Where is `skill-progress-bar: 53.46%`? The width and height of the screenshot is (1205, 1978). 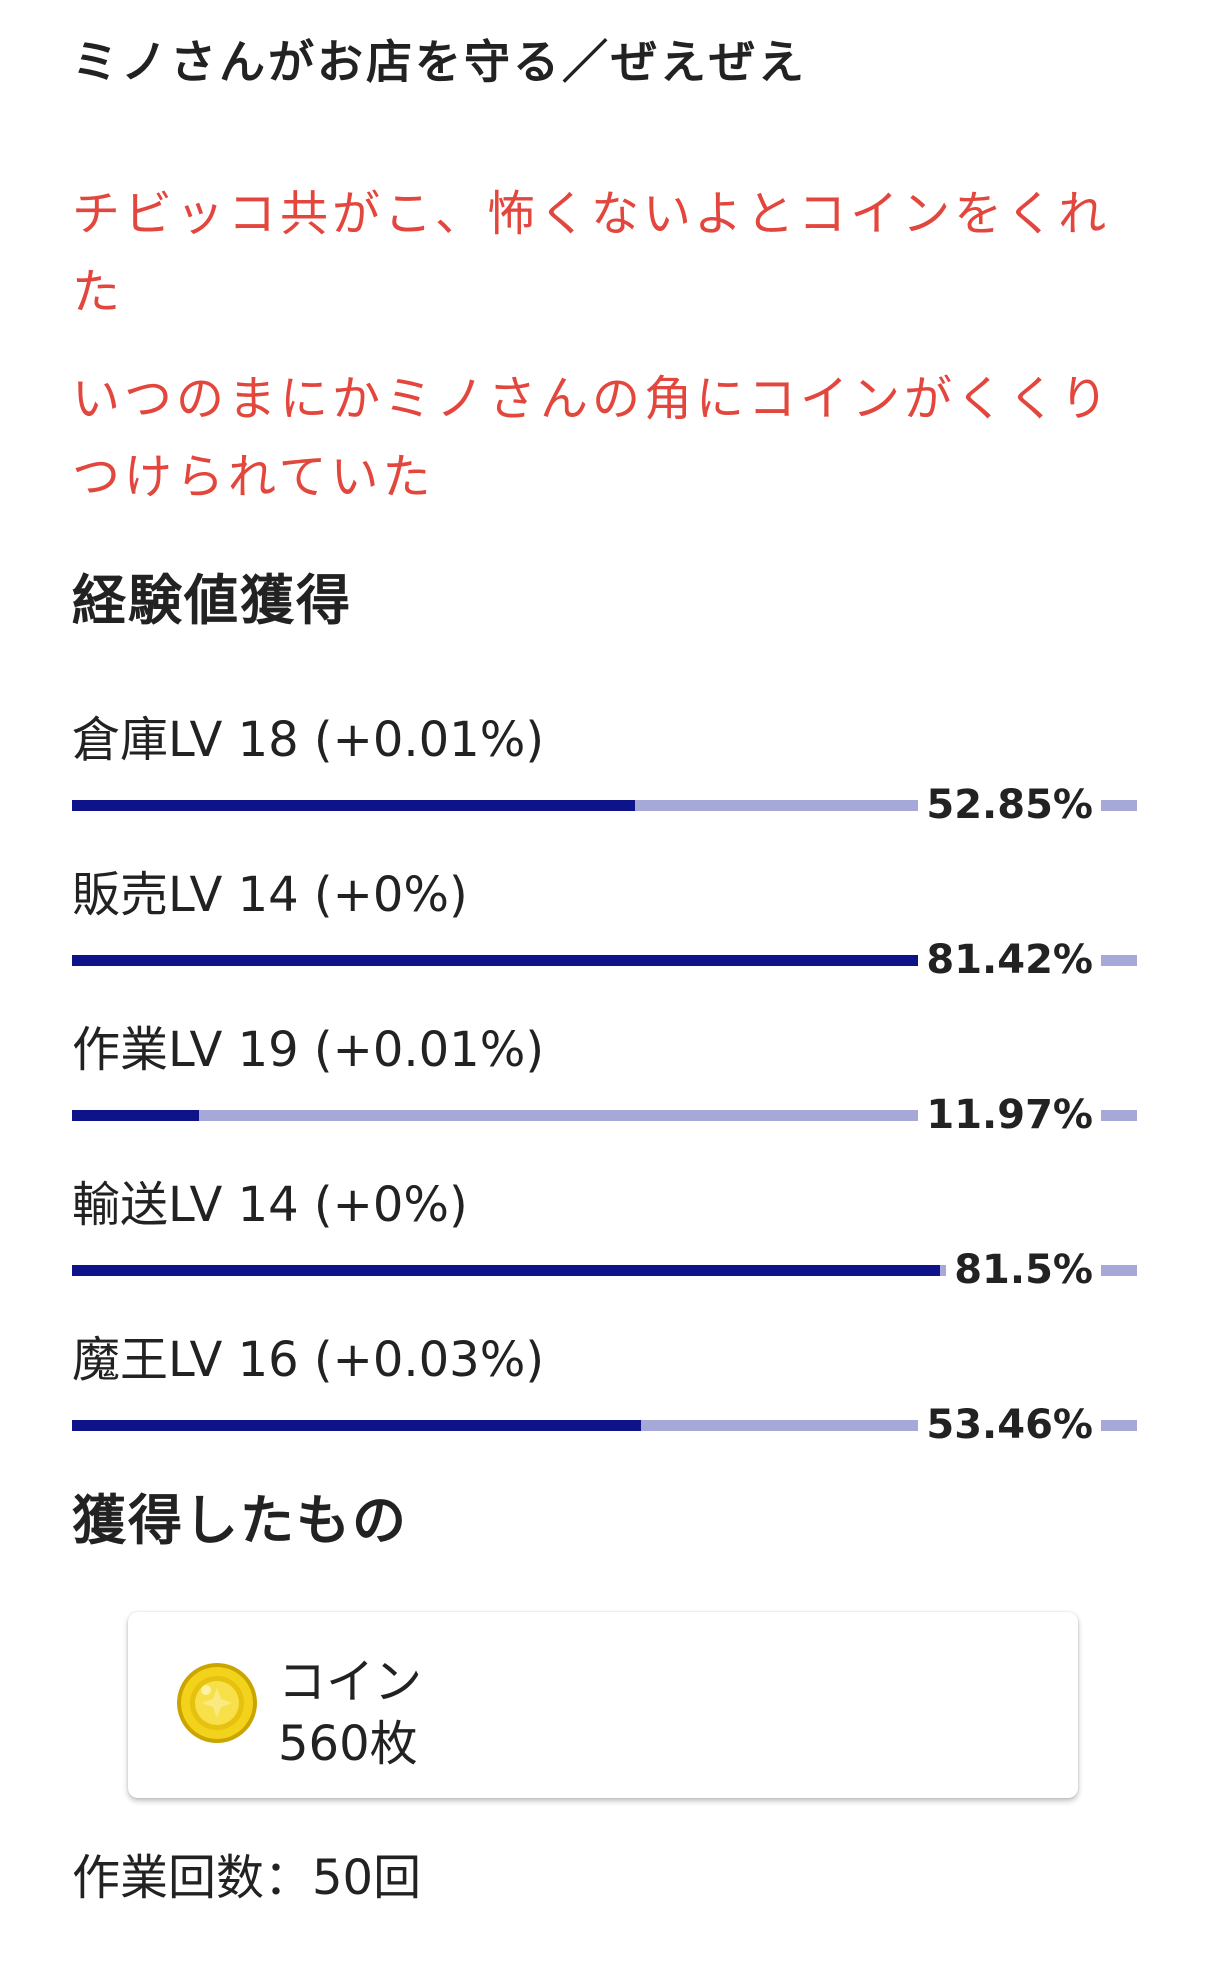 skill-progress-bar: 53.46% is located at coordinates (604, 1425).